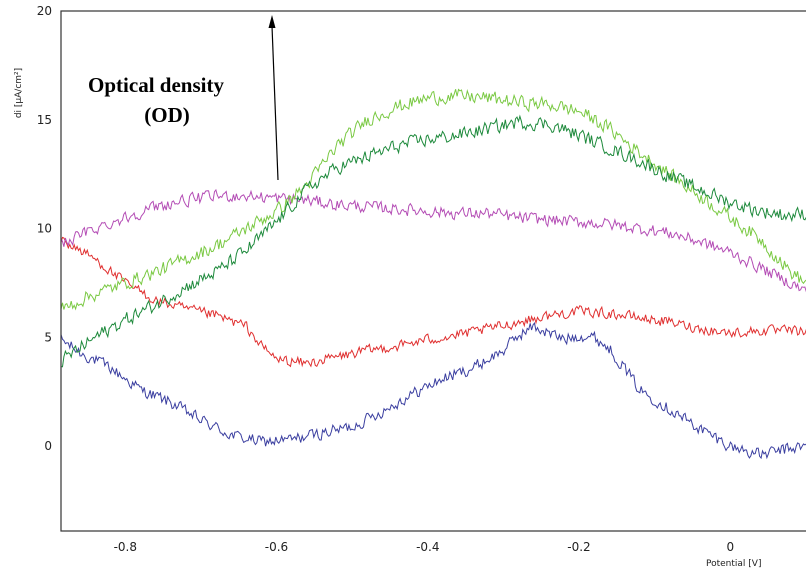 This screenshot has width=806, height=570. Describe the element at coordinates (275, 103) in the screenshot. I see `annotation-arrow` at that location.